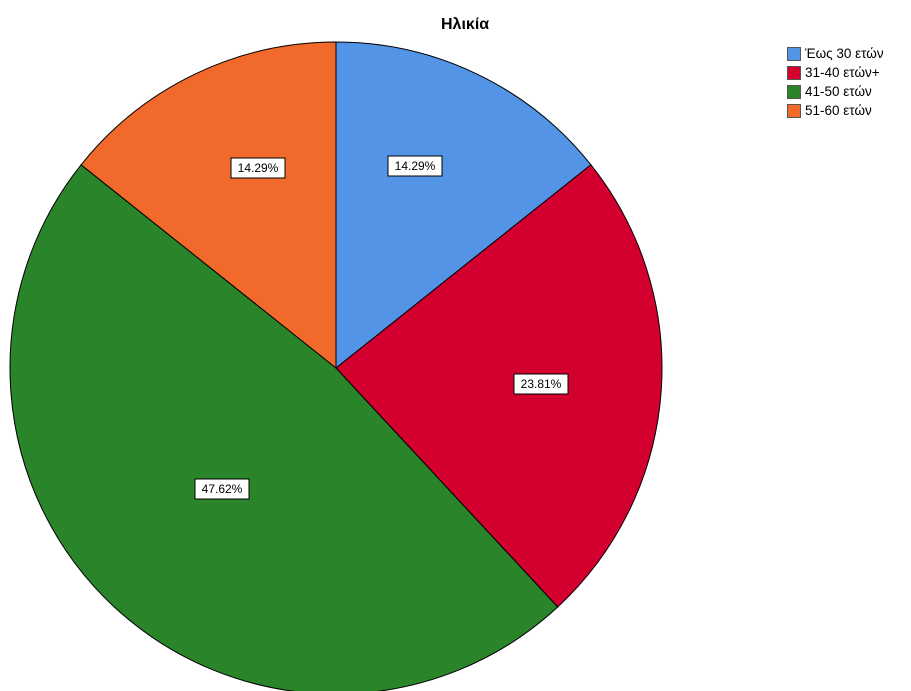 Image resolution: width=911 pixels, height=691 pixels. Describe the element at coordinates (842, 72) in the screenshot. I see `legend-label: 31-40 ετών+` at that location.